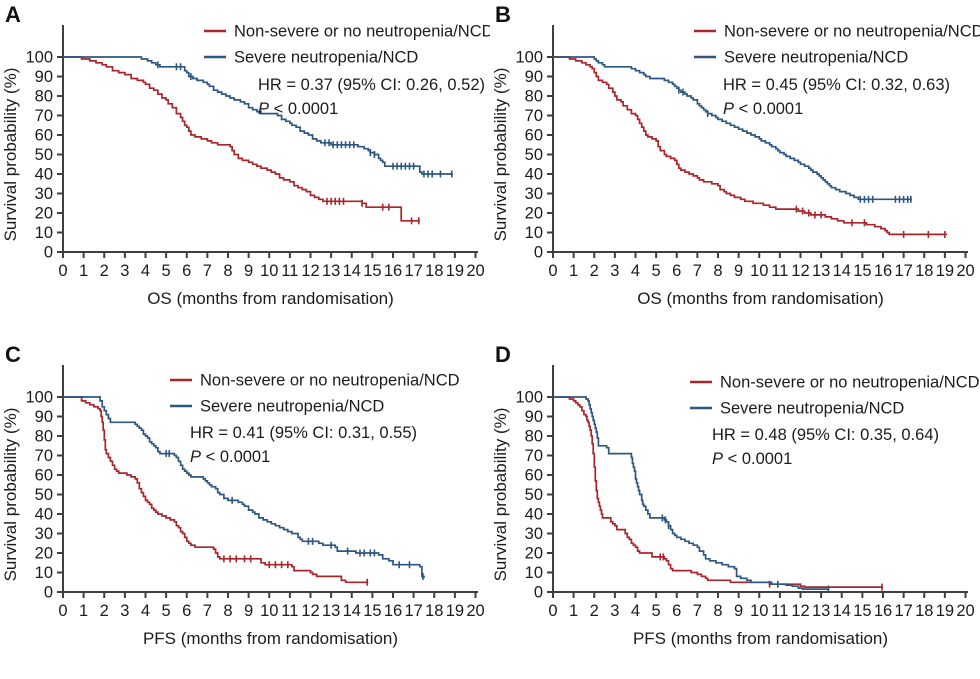  I want to click on panel-letter-c: C, so click(13, 354).